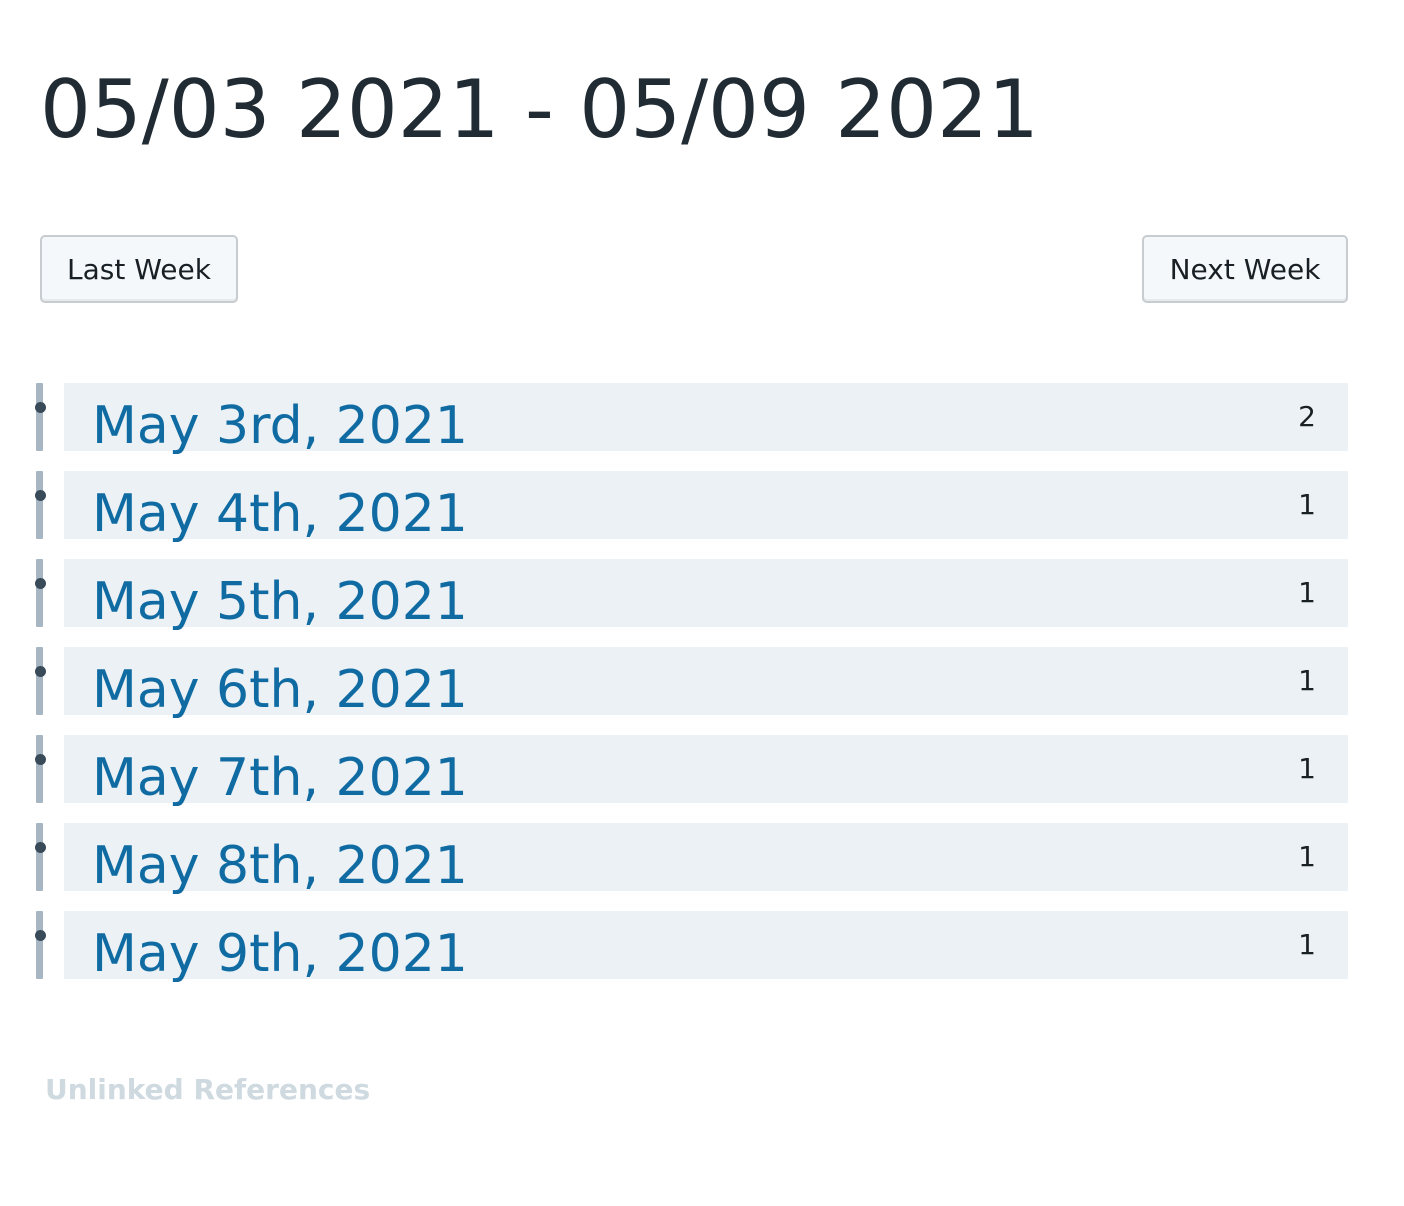  What do you see at coordinates (208, 1089) in the screenshot?
I see `unlinked-references-toggle: Unlinked References` at bounding box center [208, 1089].